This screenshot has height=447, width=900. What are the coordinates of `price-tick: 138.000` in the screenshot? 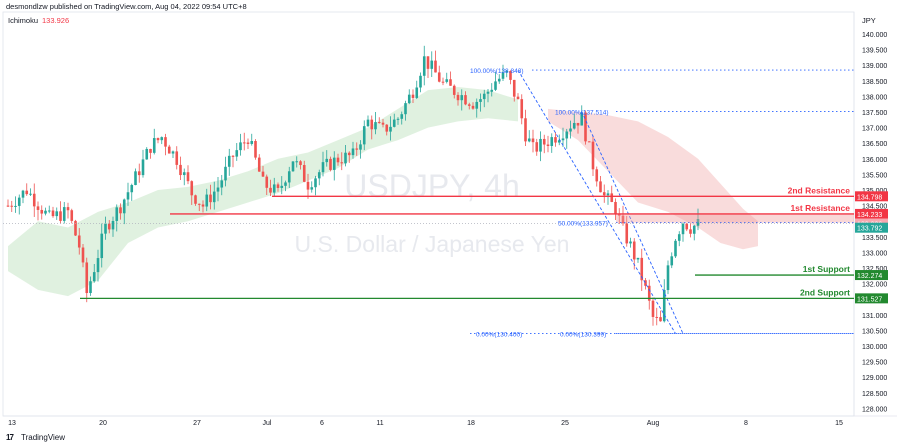 It's located at (874, 97).